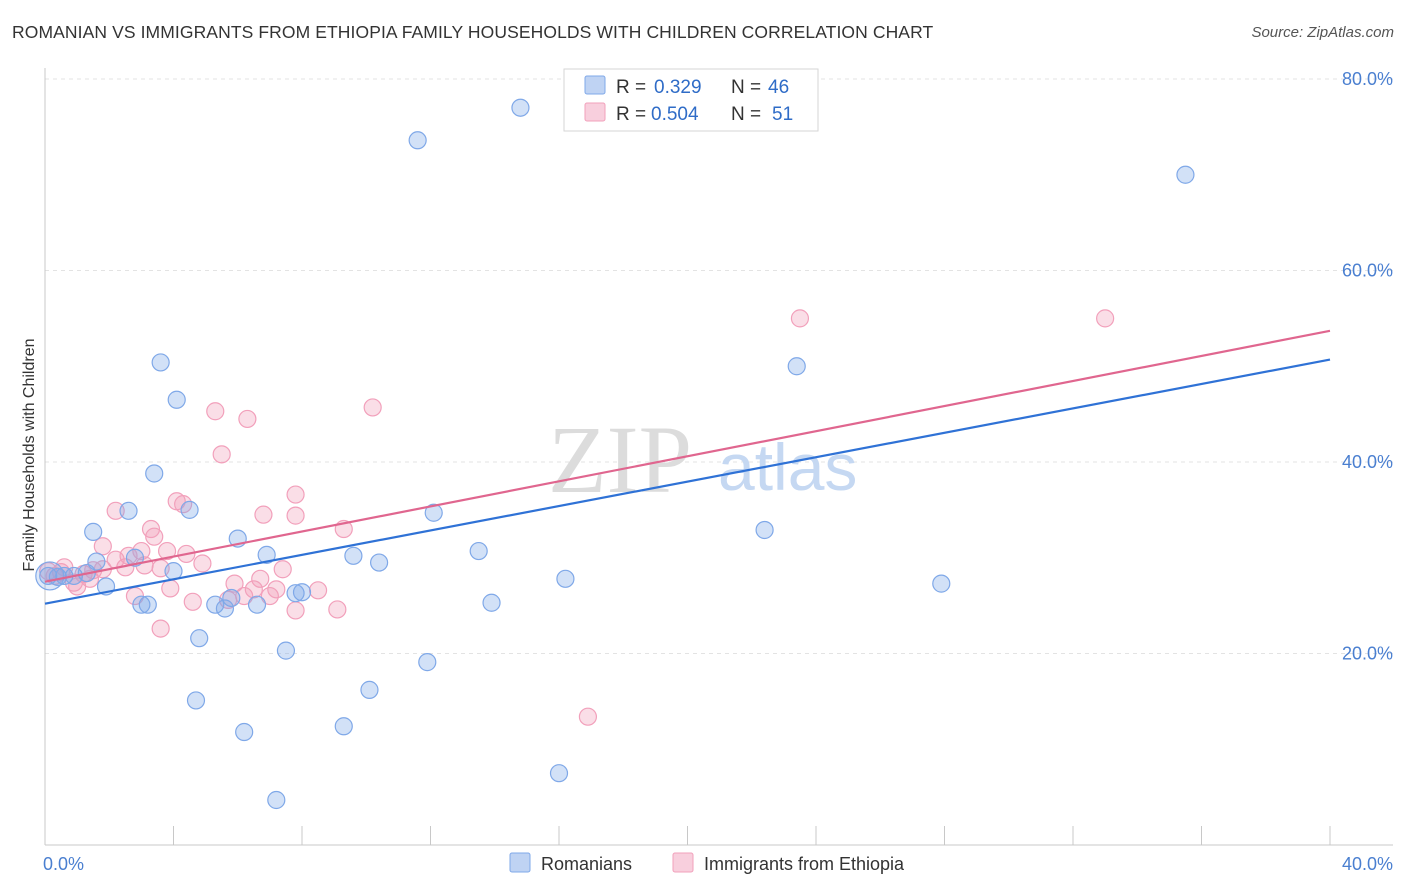 This screenshot has height=892, width=1406. I want to click on y-tick-label: 60.0%, so click(1367, 271).